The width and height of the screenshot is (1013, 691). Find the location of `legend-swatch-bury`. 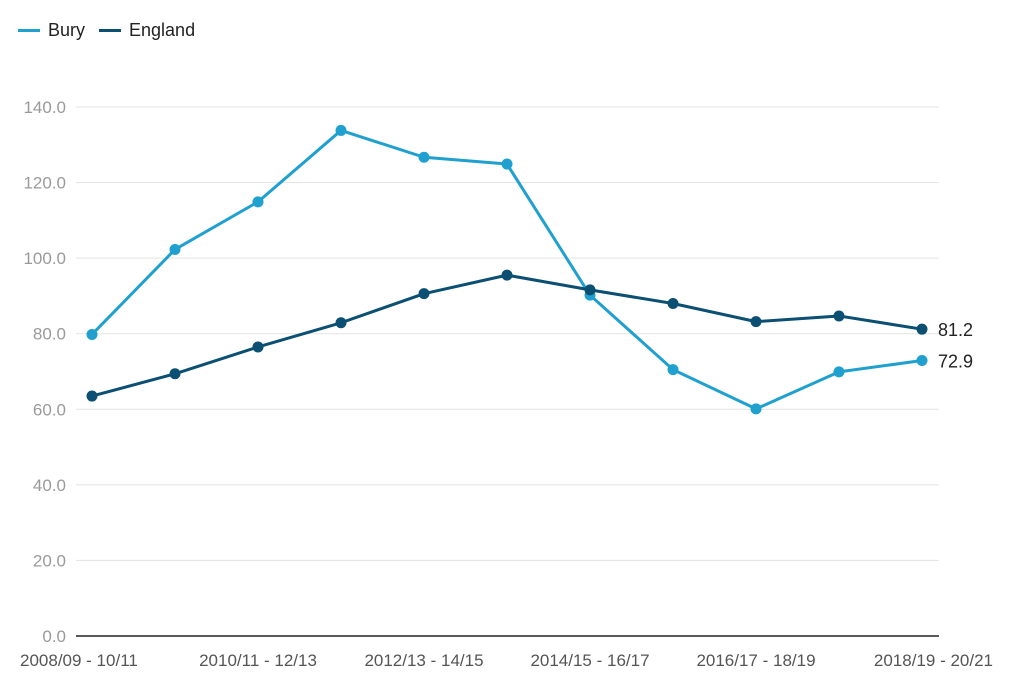

legend-swatch-bury is located at coordinates (29, 30).